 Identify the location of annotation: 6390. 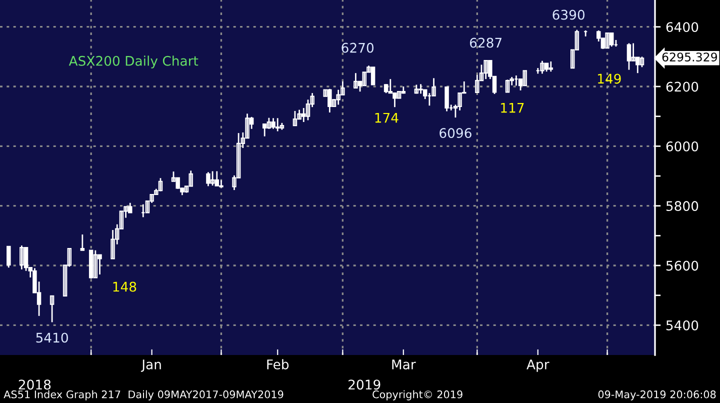
(568, 15).